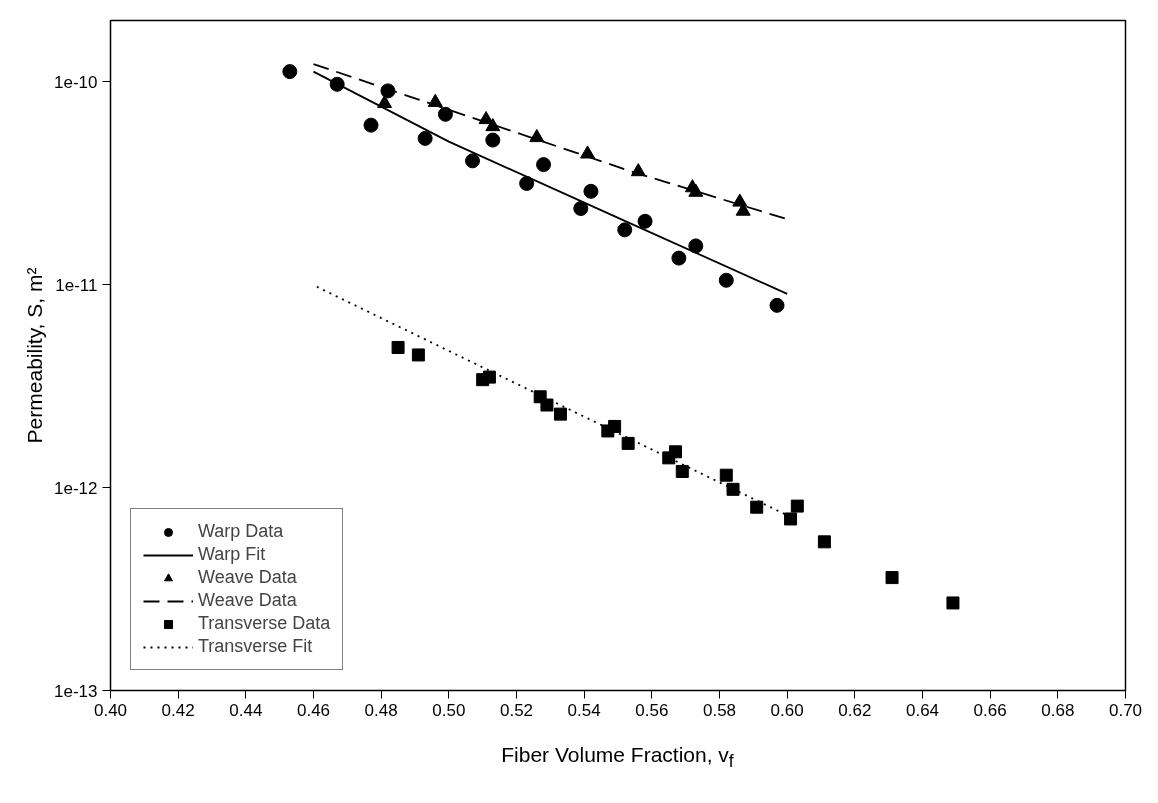 The image size is (1158, 803). What do you see at coordinates (381, 710) in the screenshot?
I see `x-tick-label: 0.48` at bounding box center [381, 710].